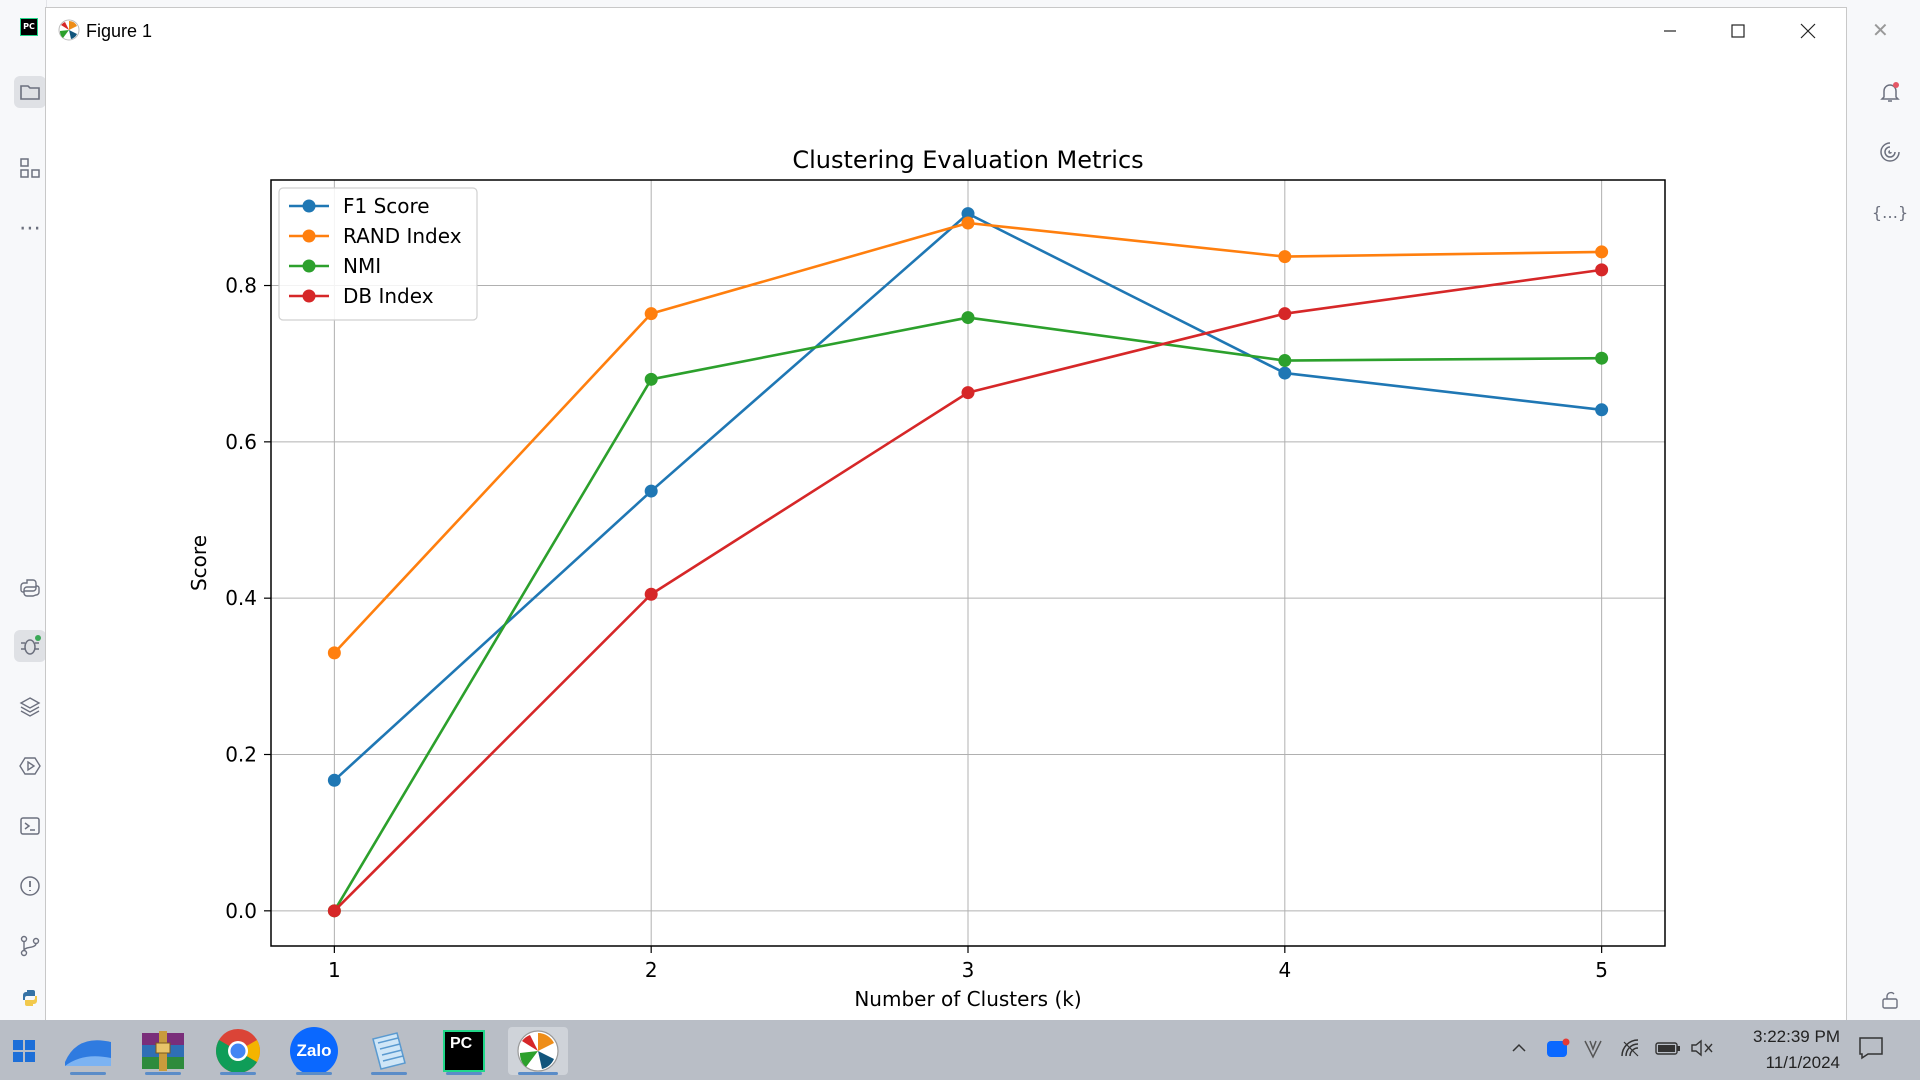  What do you see at coordinates (1519, 1050) in the screenshot?
I see `show-hidden-icons-icon` at bounding box center [1519, 1050].